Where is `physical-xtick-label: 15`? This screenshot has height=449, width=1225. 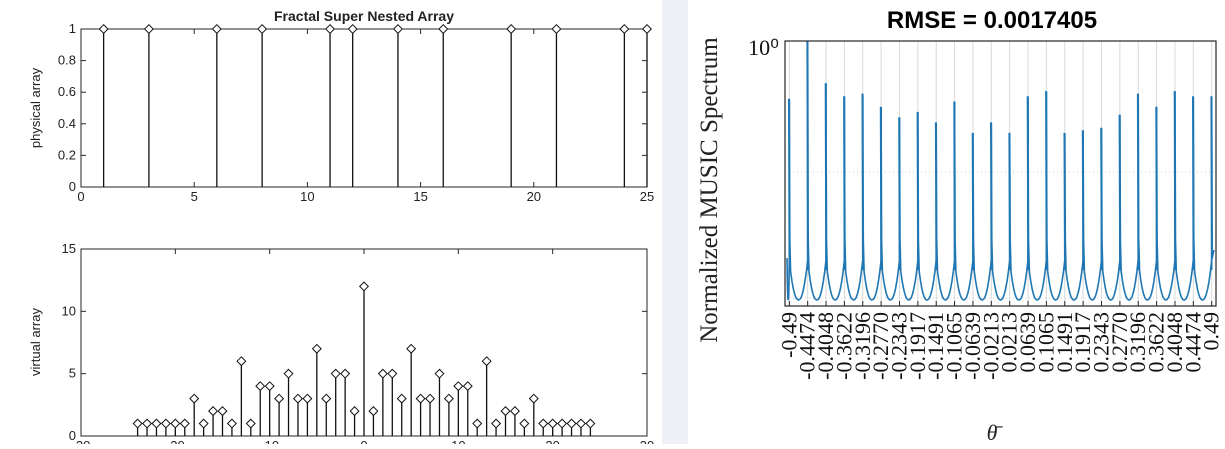
physical-xtick-label: 15 is located at coordinates (420, 196).